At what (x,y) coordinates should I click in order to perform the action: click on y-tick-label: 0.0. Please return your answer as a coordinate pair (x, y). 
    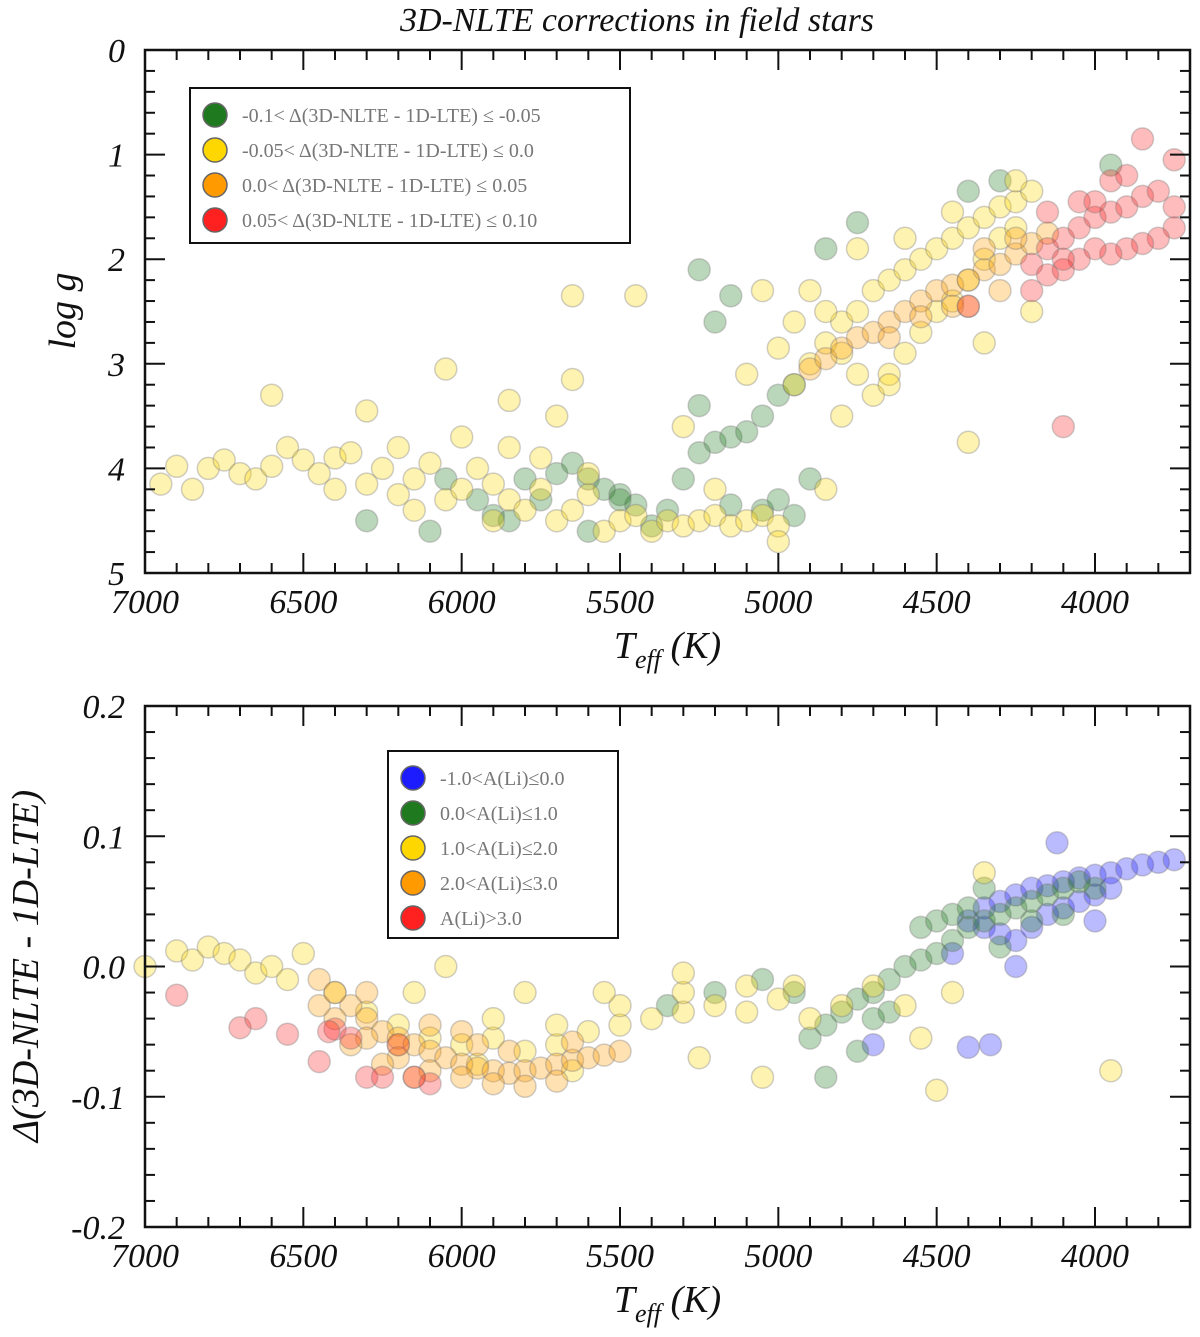
    Looking at the image, I should click on (104, 968).